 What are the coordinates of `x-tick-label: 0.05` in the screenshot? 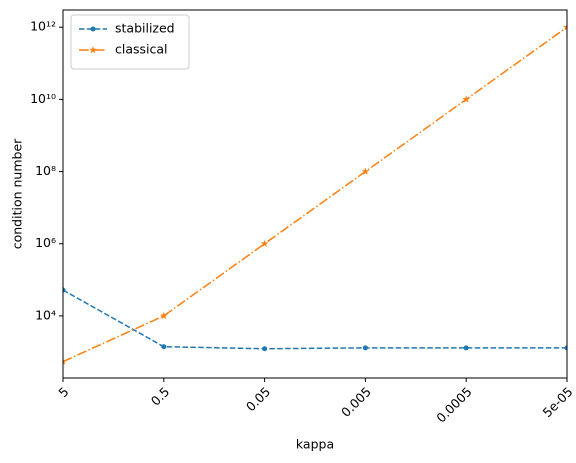 It's located at (258, 399).